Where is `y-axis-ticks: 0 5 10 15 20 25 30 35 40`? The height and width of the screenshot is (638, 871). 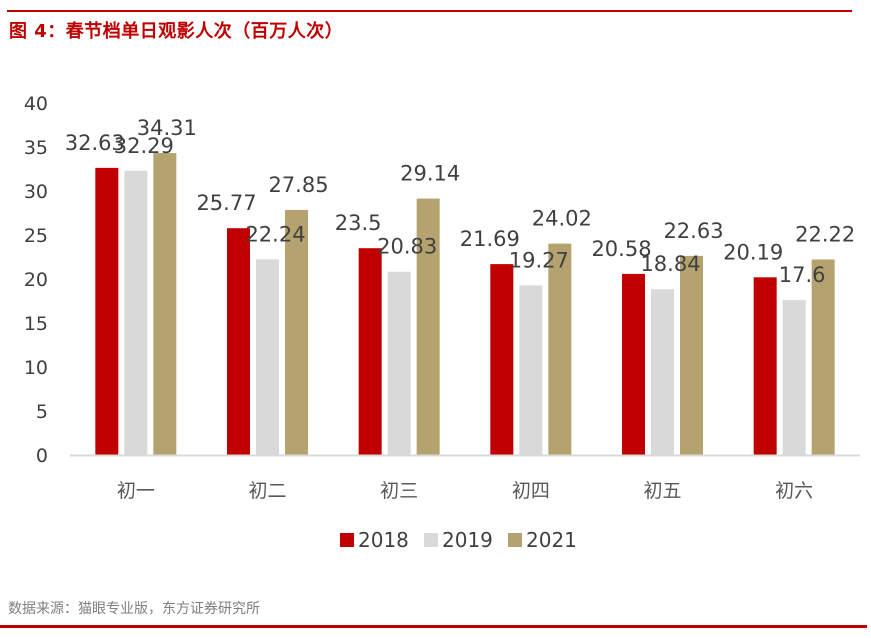
y-axis-ticks: 0 5 10 15 20 25 30 35 40 is located at coordinates (36, 280).